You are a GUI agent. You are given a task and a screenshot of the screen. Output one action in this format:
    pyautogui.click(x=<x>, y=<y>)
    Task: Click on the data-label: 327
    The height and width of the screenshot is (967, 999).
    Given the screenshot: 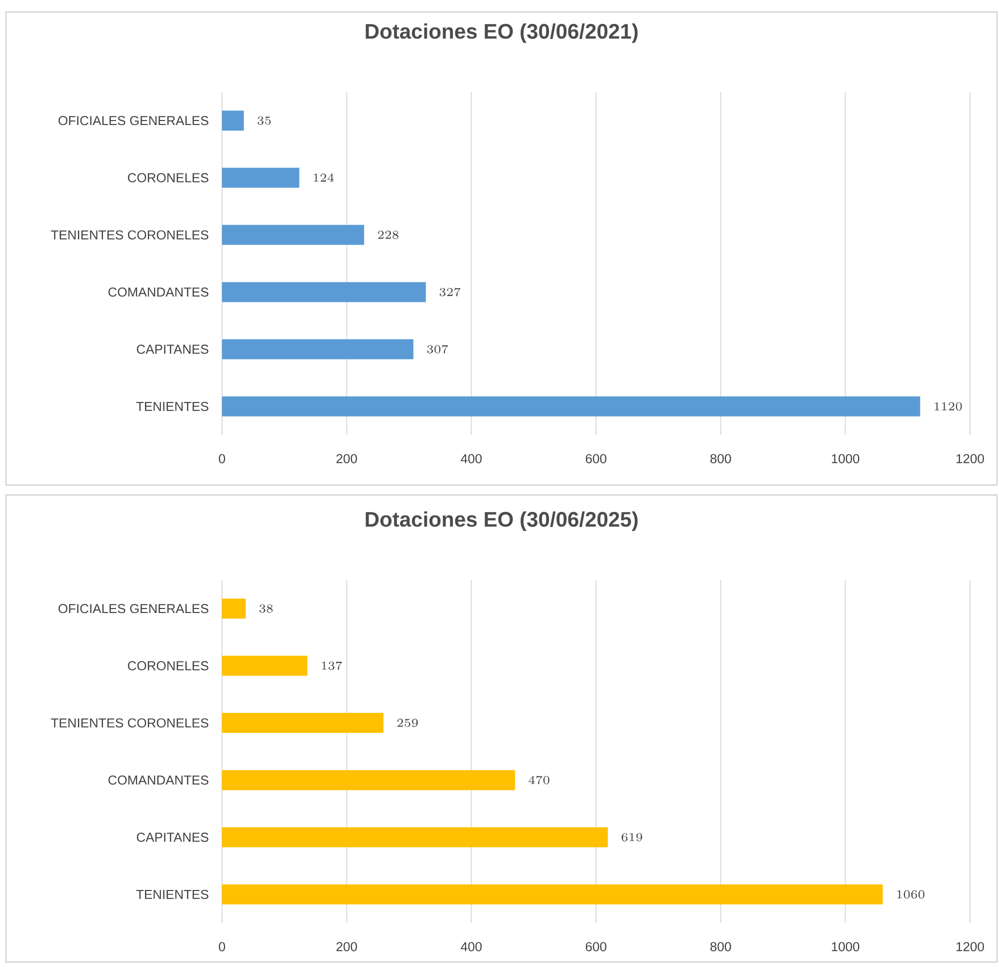 What is the action you would take?
    pyautogui.click(x=450, y=292)
    